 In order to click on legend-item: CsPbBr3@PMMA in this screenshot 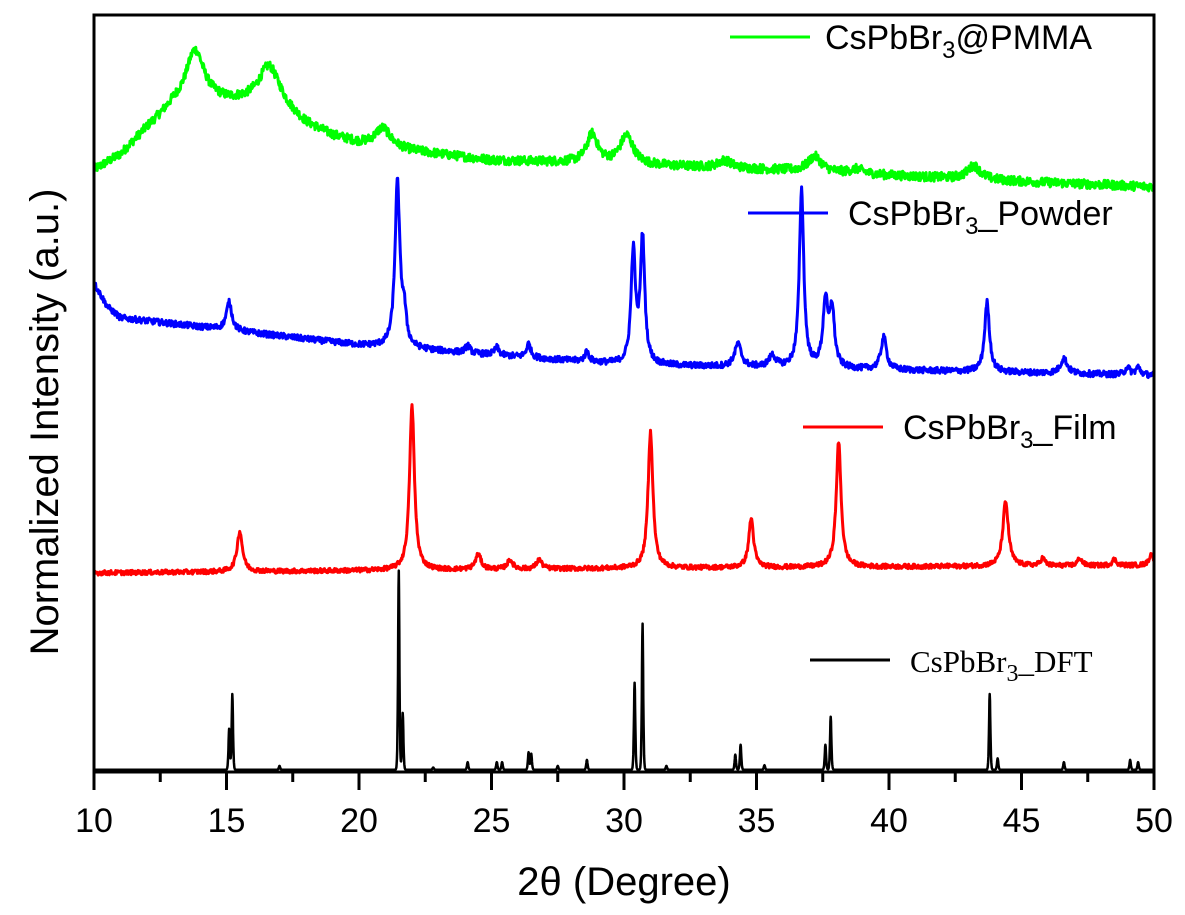, I will do `click(911, 41)`.